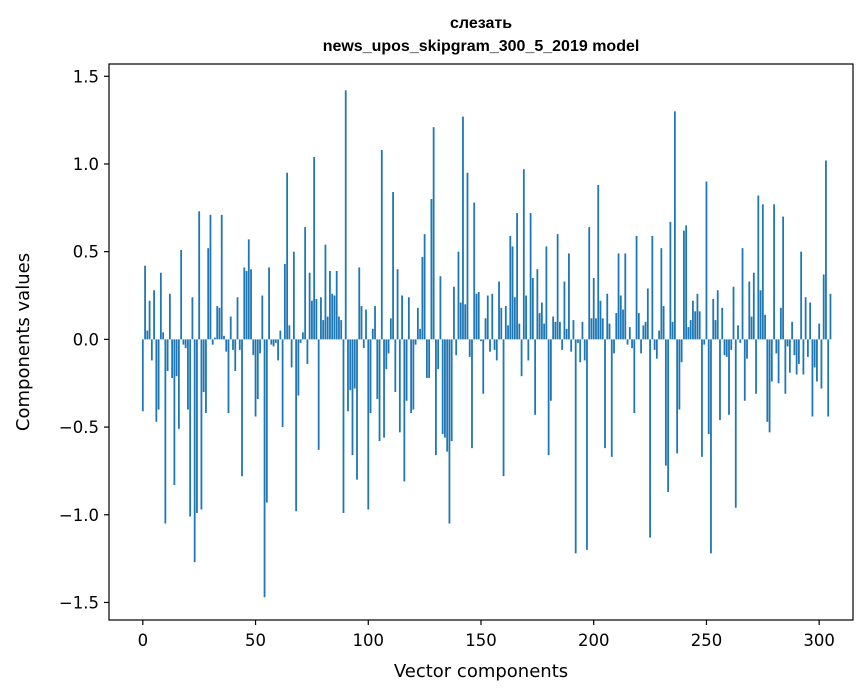 This screenshot has height=696, width=867. What do you see at coordinates (594, 640) in the screenshot?
I see `x-tick-label: 200` at bounding box center [594, 640].